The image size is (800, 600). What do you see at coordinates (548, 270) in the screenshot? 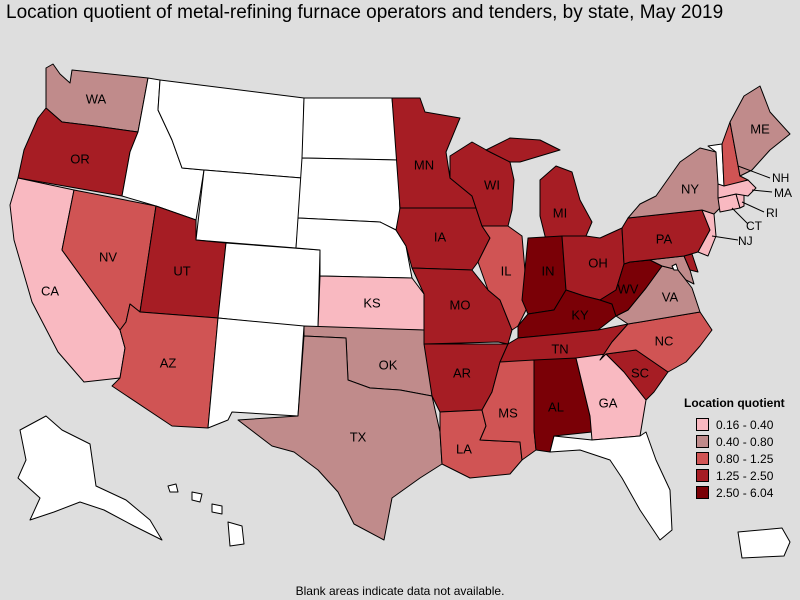
I see `state-label-in: IN` at bounding box center [548, 270].